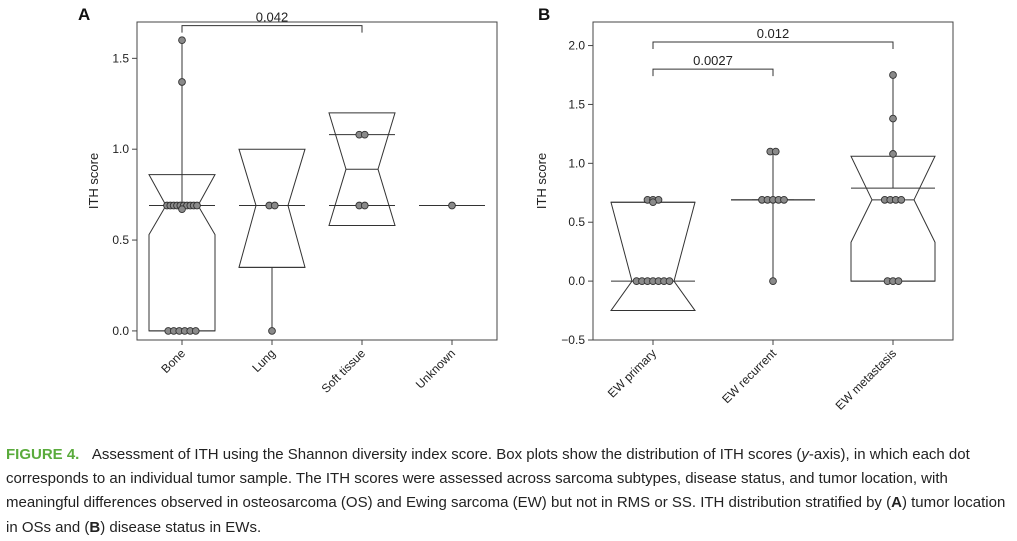 This screenshot has height=541, width=1017. What do you see at coordinates (544, 14) in the screenshot?
I see `panel-b-letter: B` at bounding box center [544, 14].